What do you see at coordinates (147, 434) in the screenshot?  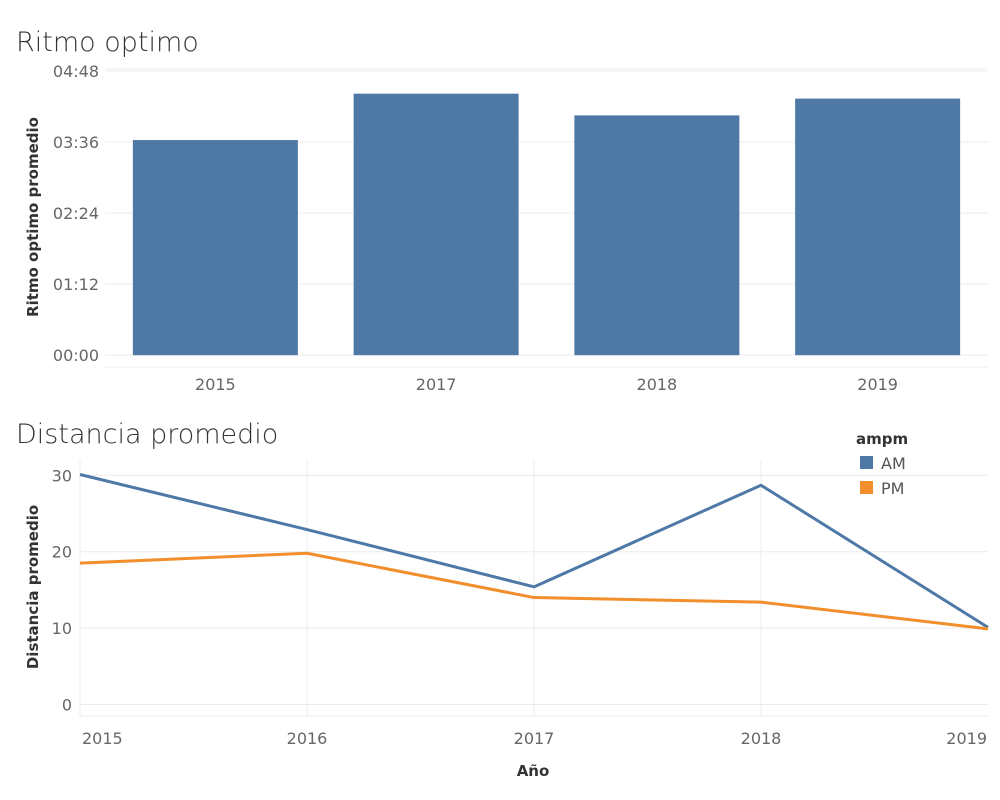 I see `line-chart-title: Distancia promedio` at bounding box center [147, 434].